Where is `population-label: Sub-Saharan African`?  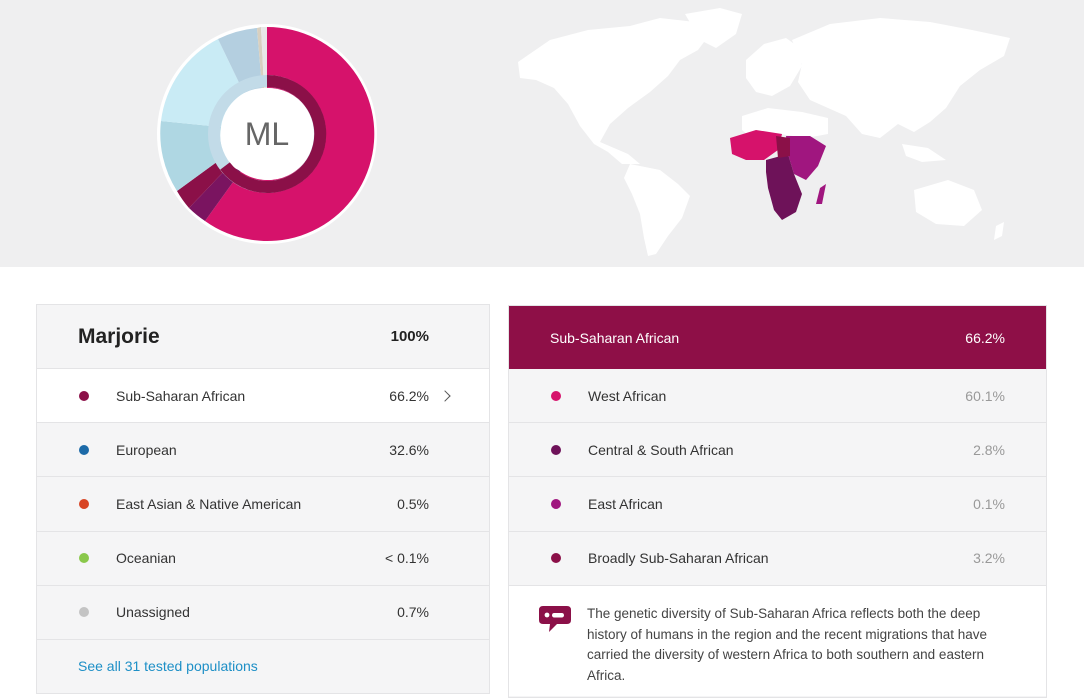 population-label: Sub-Saharan African is located at coordinates (181, 395).